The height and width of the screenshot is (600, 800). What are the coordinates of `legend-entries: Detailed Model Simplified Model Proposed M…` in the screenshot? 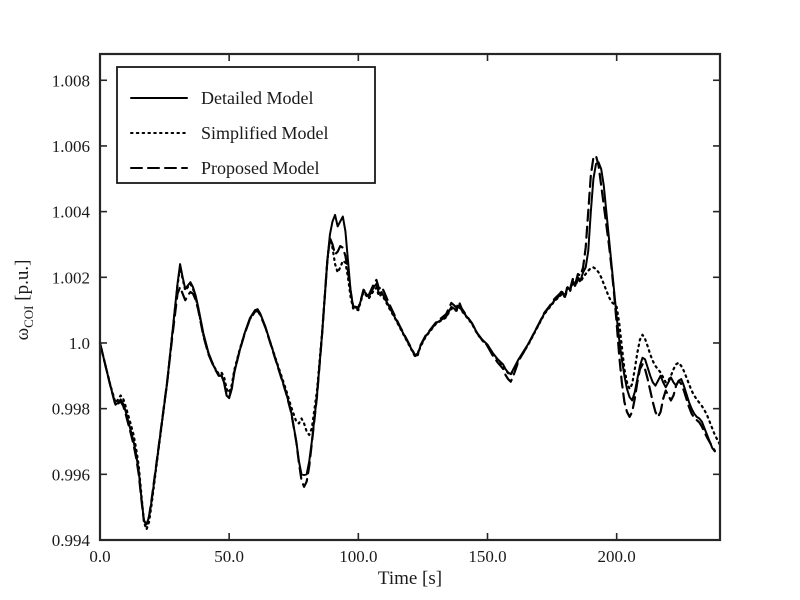 It's located at (229, 133).